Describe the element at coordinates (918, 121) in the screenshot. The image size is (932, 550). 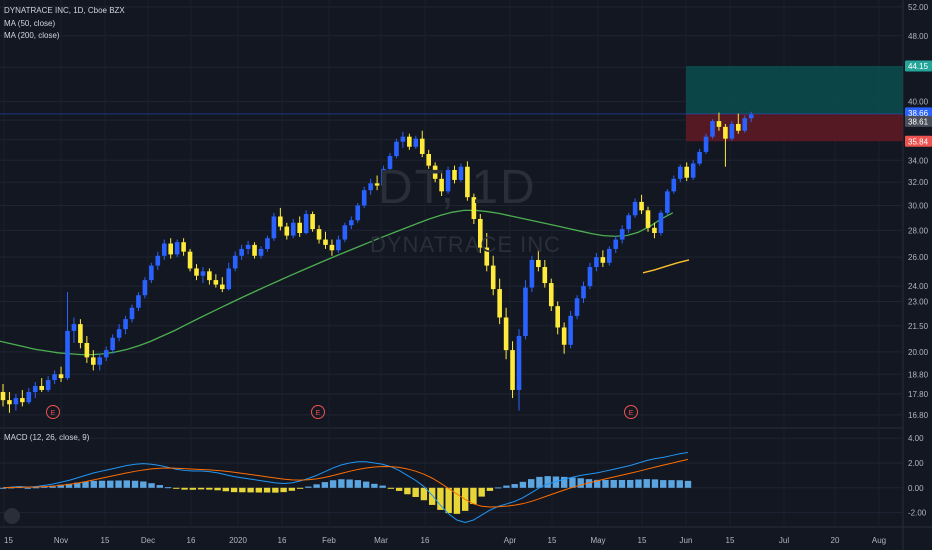
I see `price-tag-last` at that location.